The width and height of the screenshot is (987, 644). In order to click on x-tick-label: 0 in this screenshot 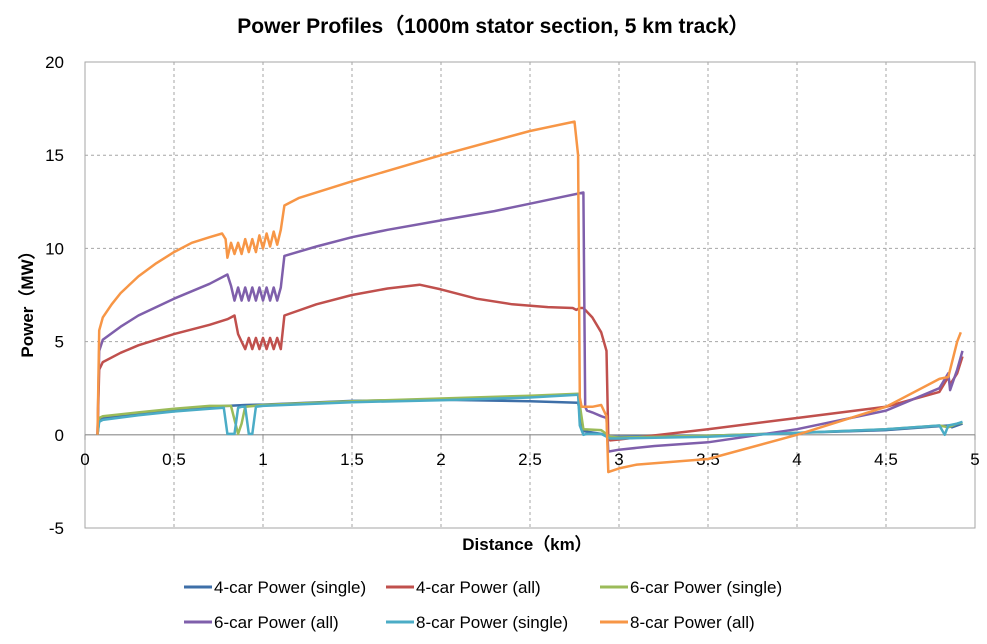, I will do `click(84, 459)`.